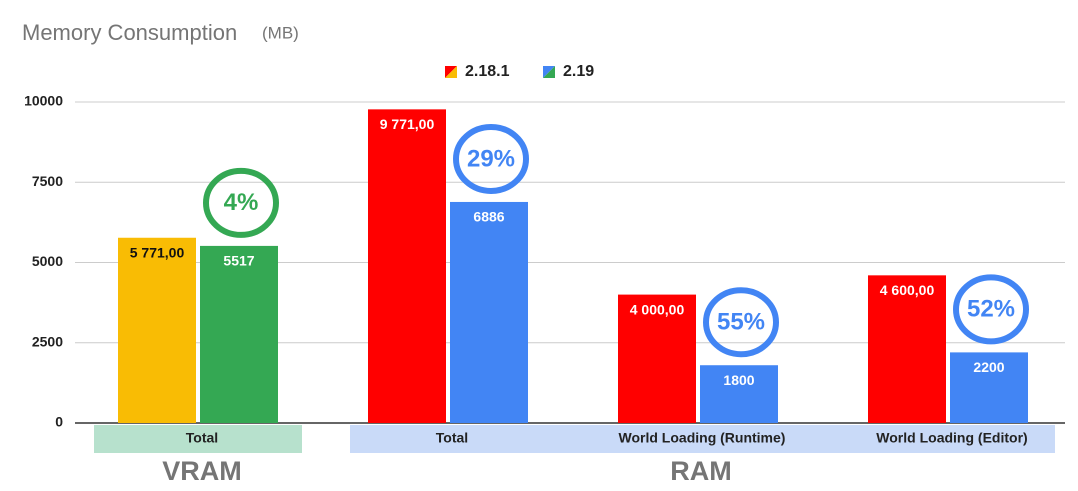 The width and height of the screenshot is (1078, 491). I want to click on value-label: 9 771,00, so click(407, 124).